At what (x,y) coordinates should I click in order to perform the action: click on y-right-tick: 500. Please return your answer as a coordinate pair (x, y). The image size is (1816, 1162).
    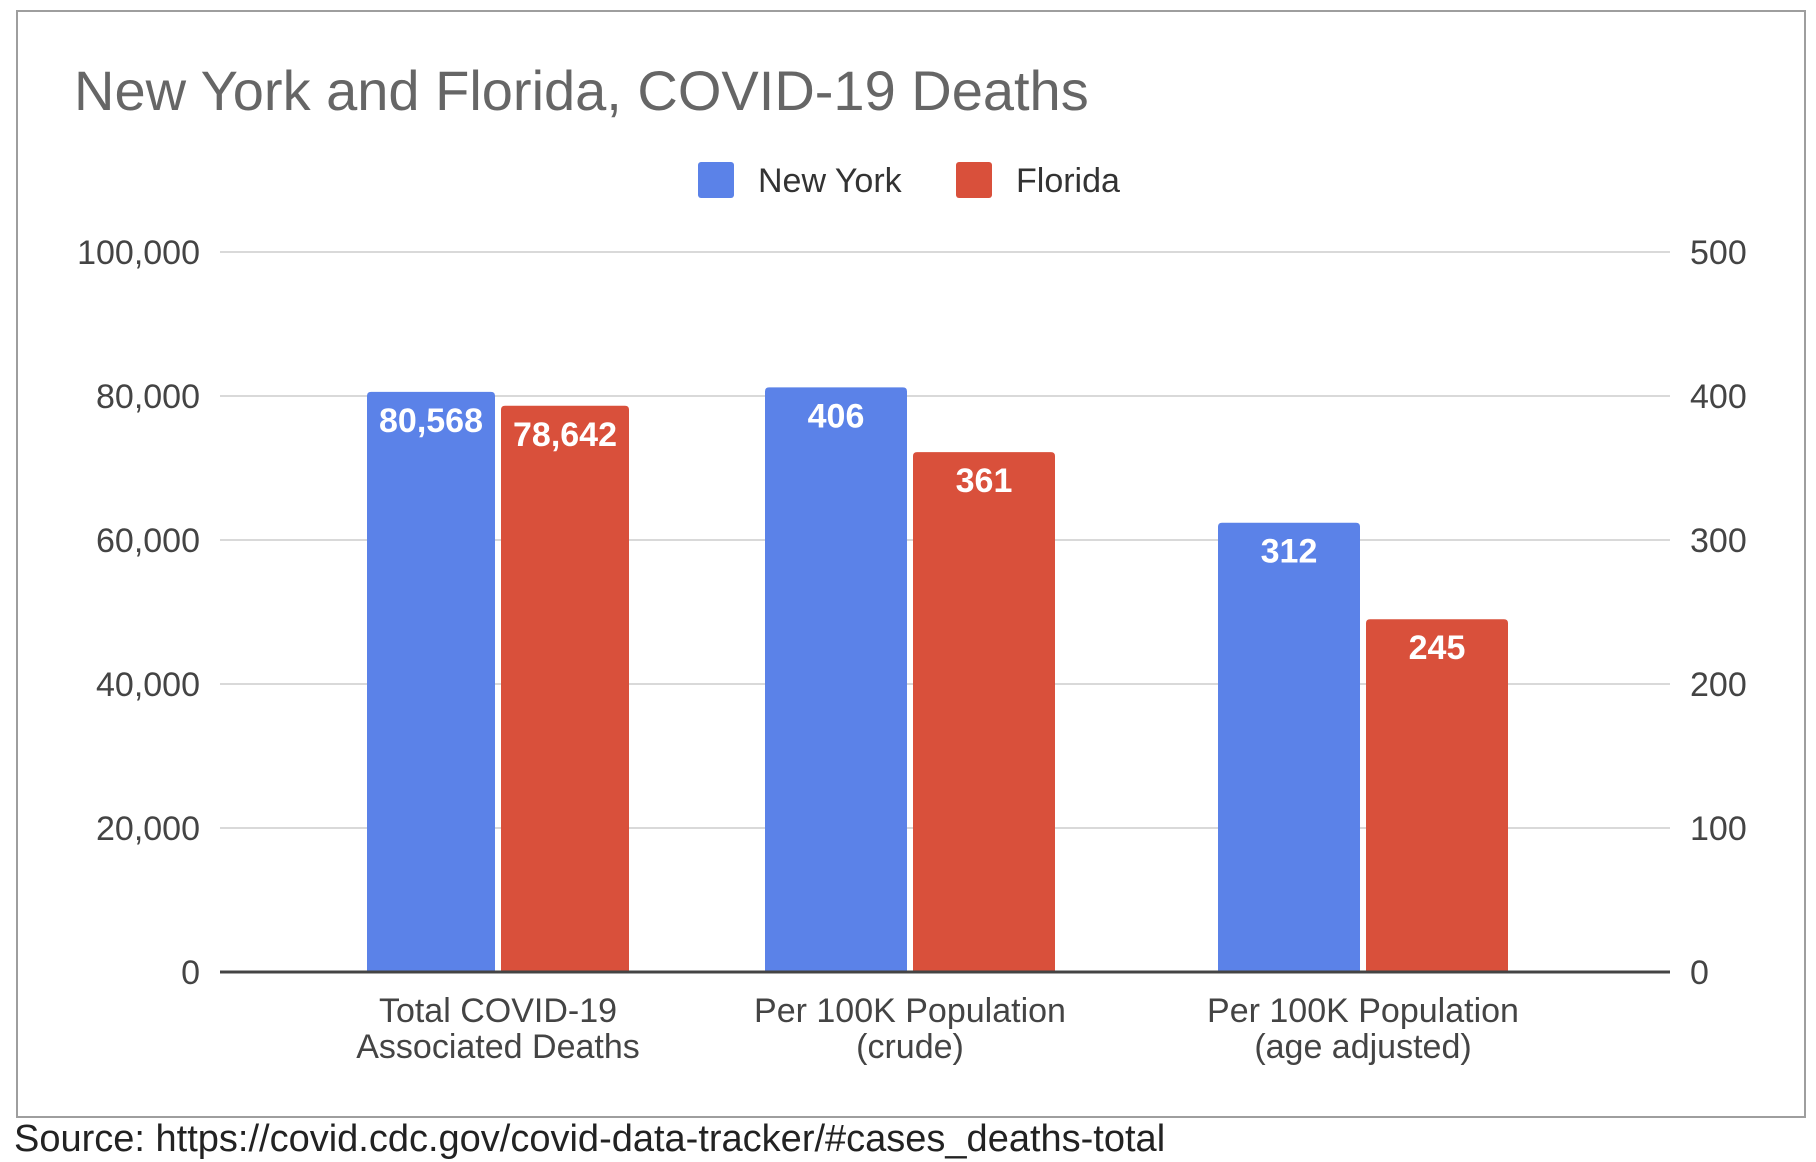
    Looking at the image, I should click on (1718, 253).